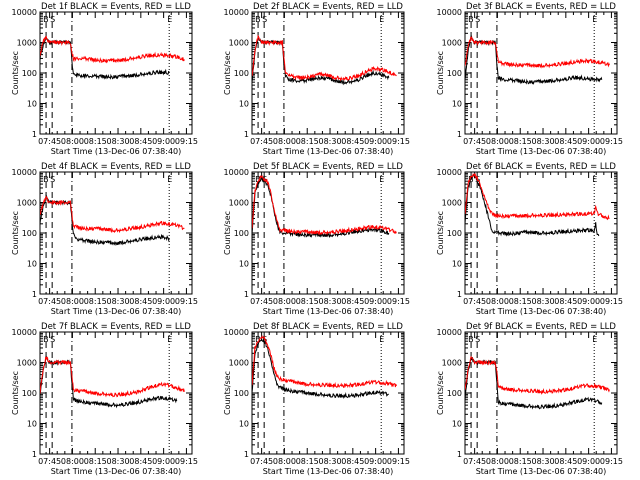 This screenshot has width=640, height=480. Describe the element at coordinates (328, 7) in the screenshot. I see `chart-title: Det 2f BLACK = Events, RED = LLD` at that location.